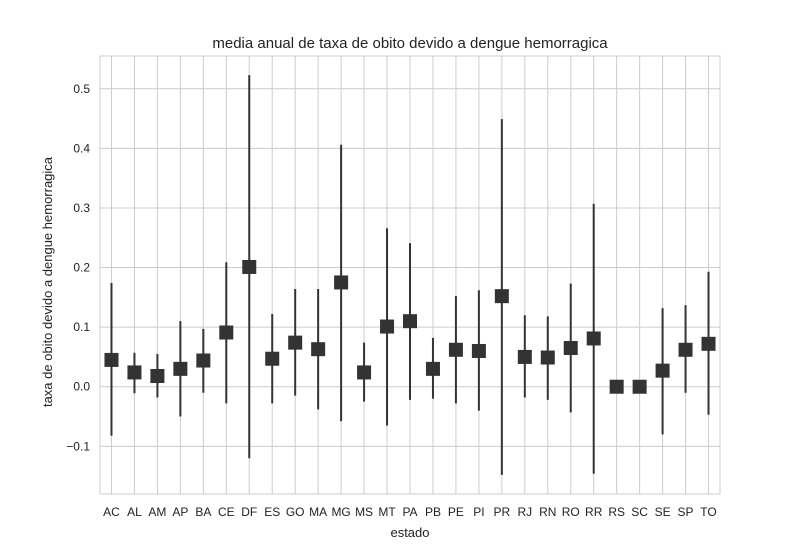 The height and width of the screenshot is (550, 800). I want to click on x-tick-label: AM, so click(157, 512).